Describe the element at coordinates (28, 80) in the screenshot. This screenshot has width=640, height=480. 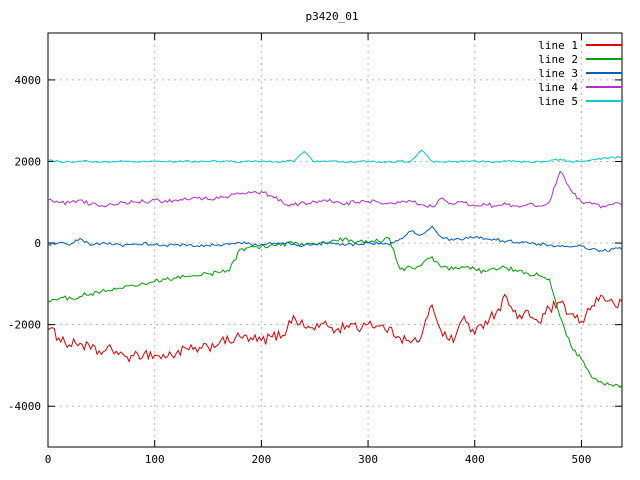
I see `y-tick-label: 4000` at that location.